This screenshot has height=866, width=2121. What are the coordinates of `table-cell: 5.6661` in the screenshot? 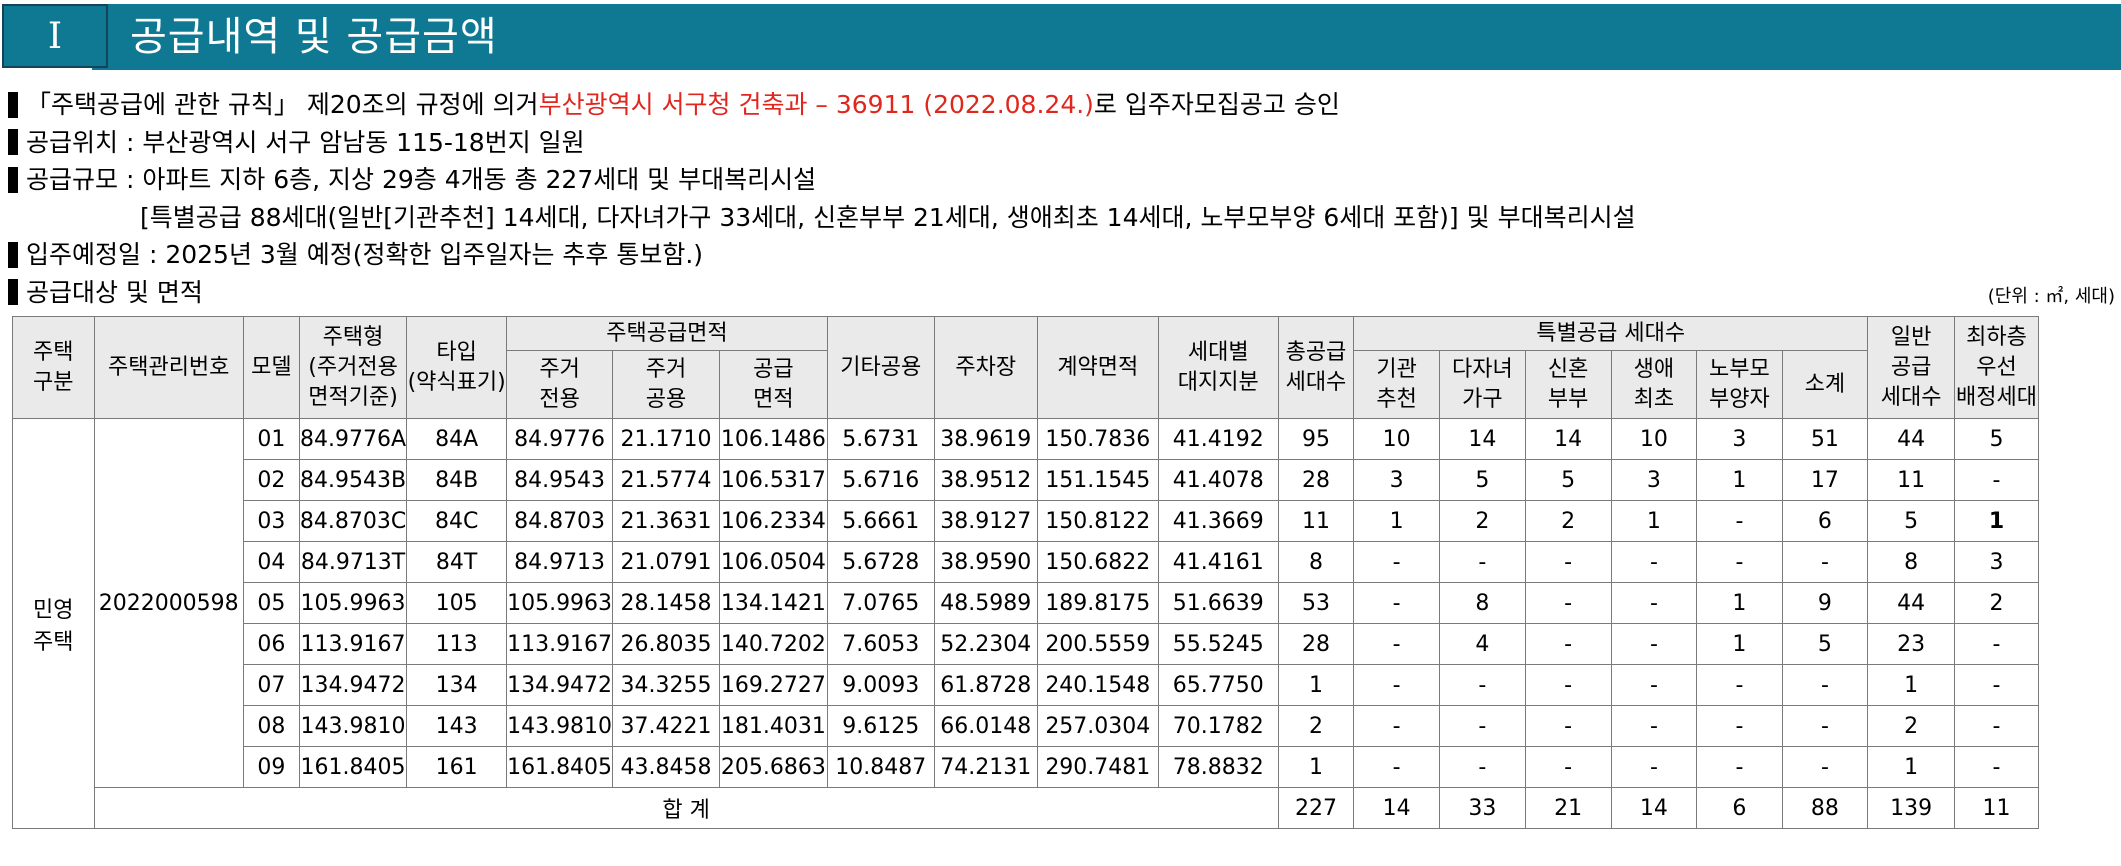 It's located at (880, 521).